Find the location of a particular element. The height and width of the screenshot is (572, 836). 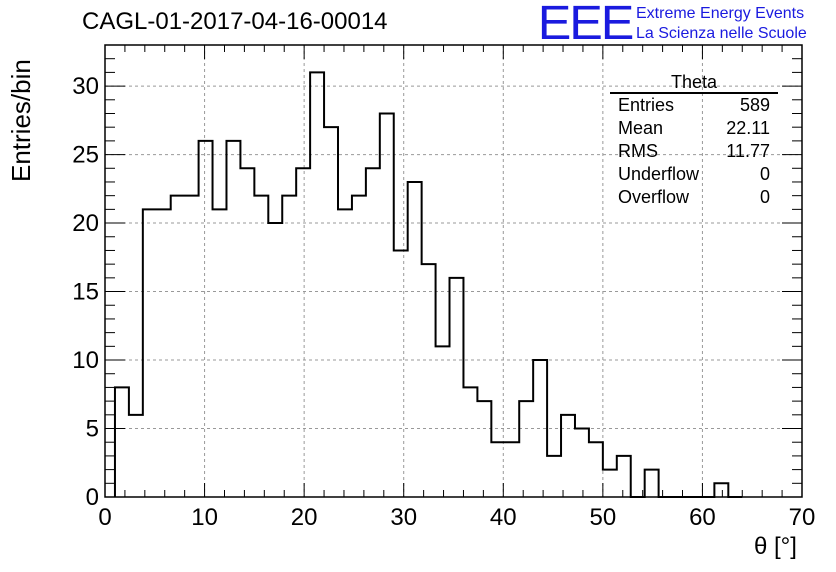

x-tick-label: 0 is located at coordinates (104, 517).